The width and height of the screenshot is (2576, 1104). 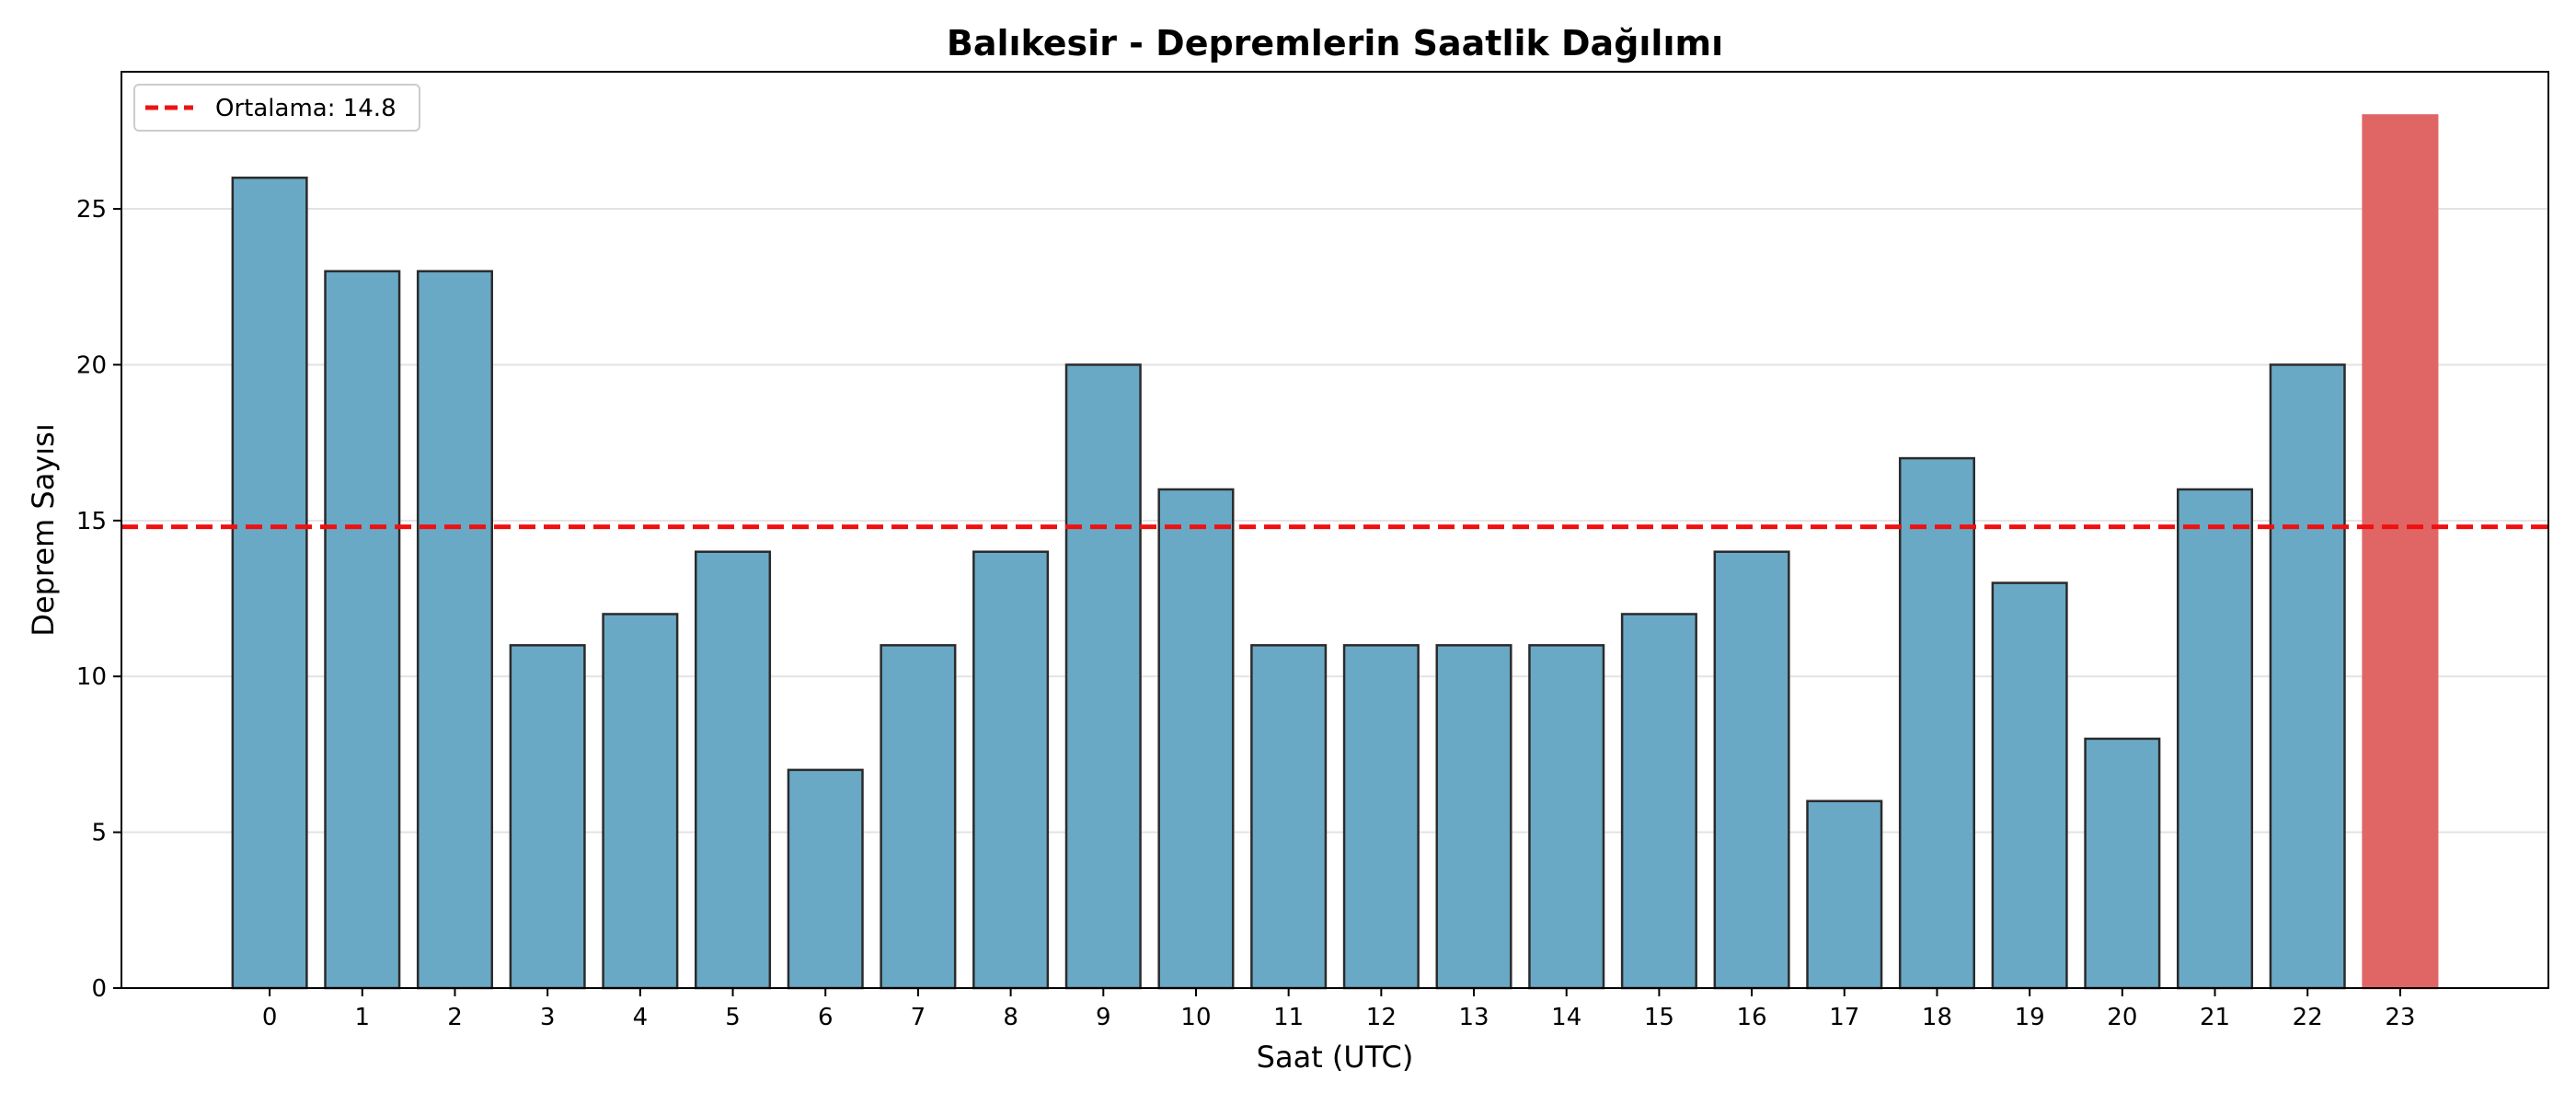 I want to click on x-tick-label: 13, so click(x=1473, y=1018).